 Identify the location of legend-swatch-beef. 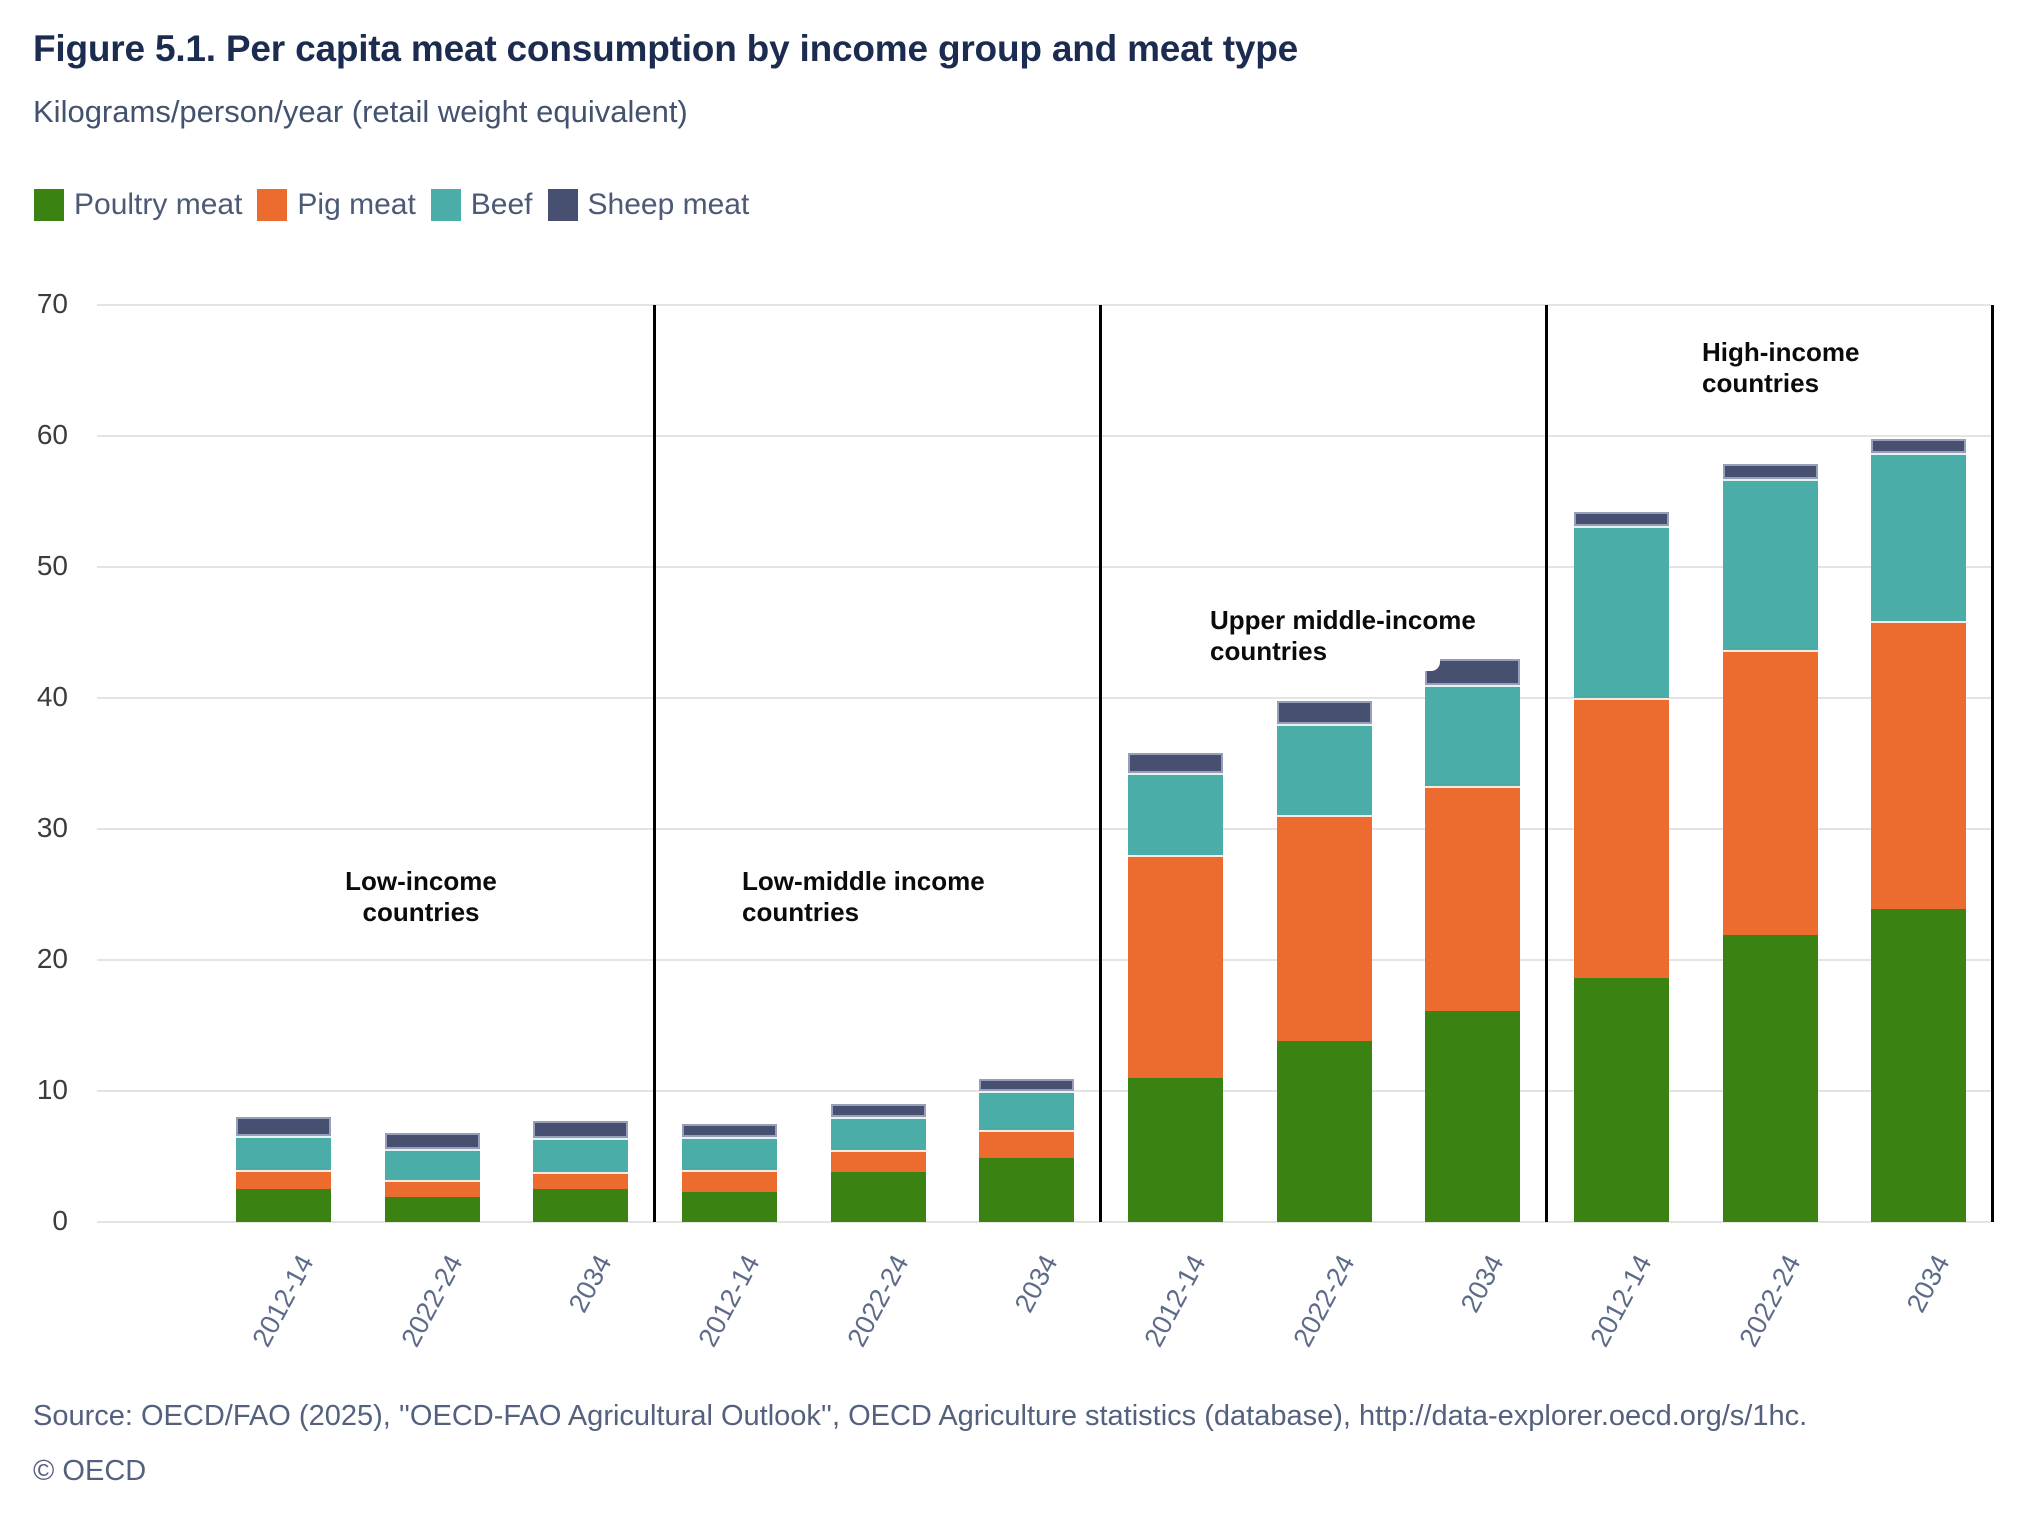
(445, 205).